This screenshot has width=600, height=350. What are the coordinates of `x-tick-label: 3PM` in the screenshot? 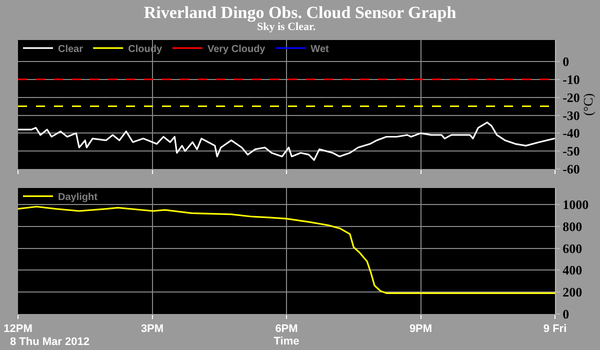 It's located at (152, 329).